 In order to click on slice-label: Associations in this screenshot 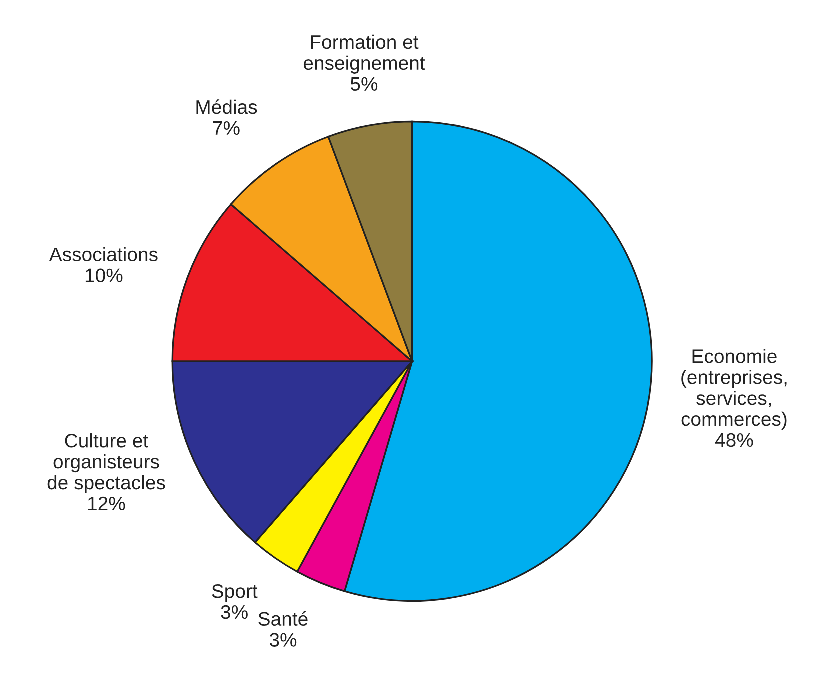, I will do `click(103, 254)`.